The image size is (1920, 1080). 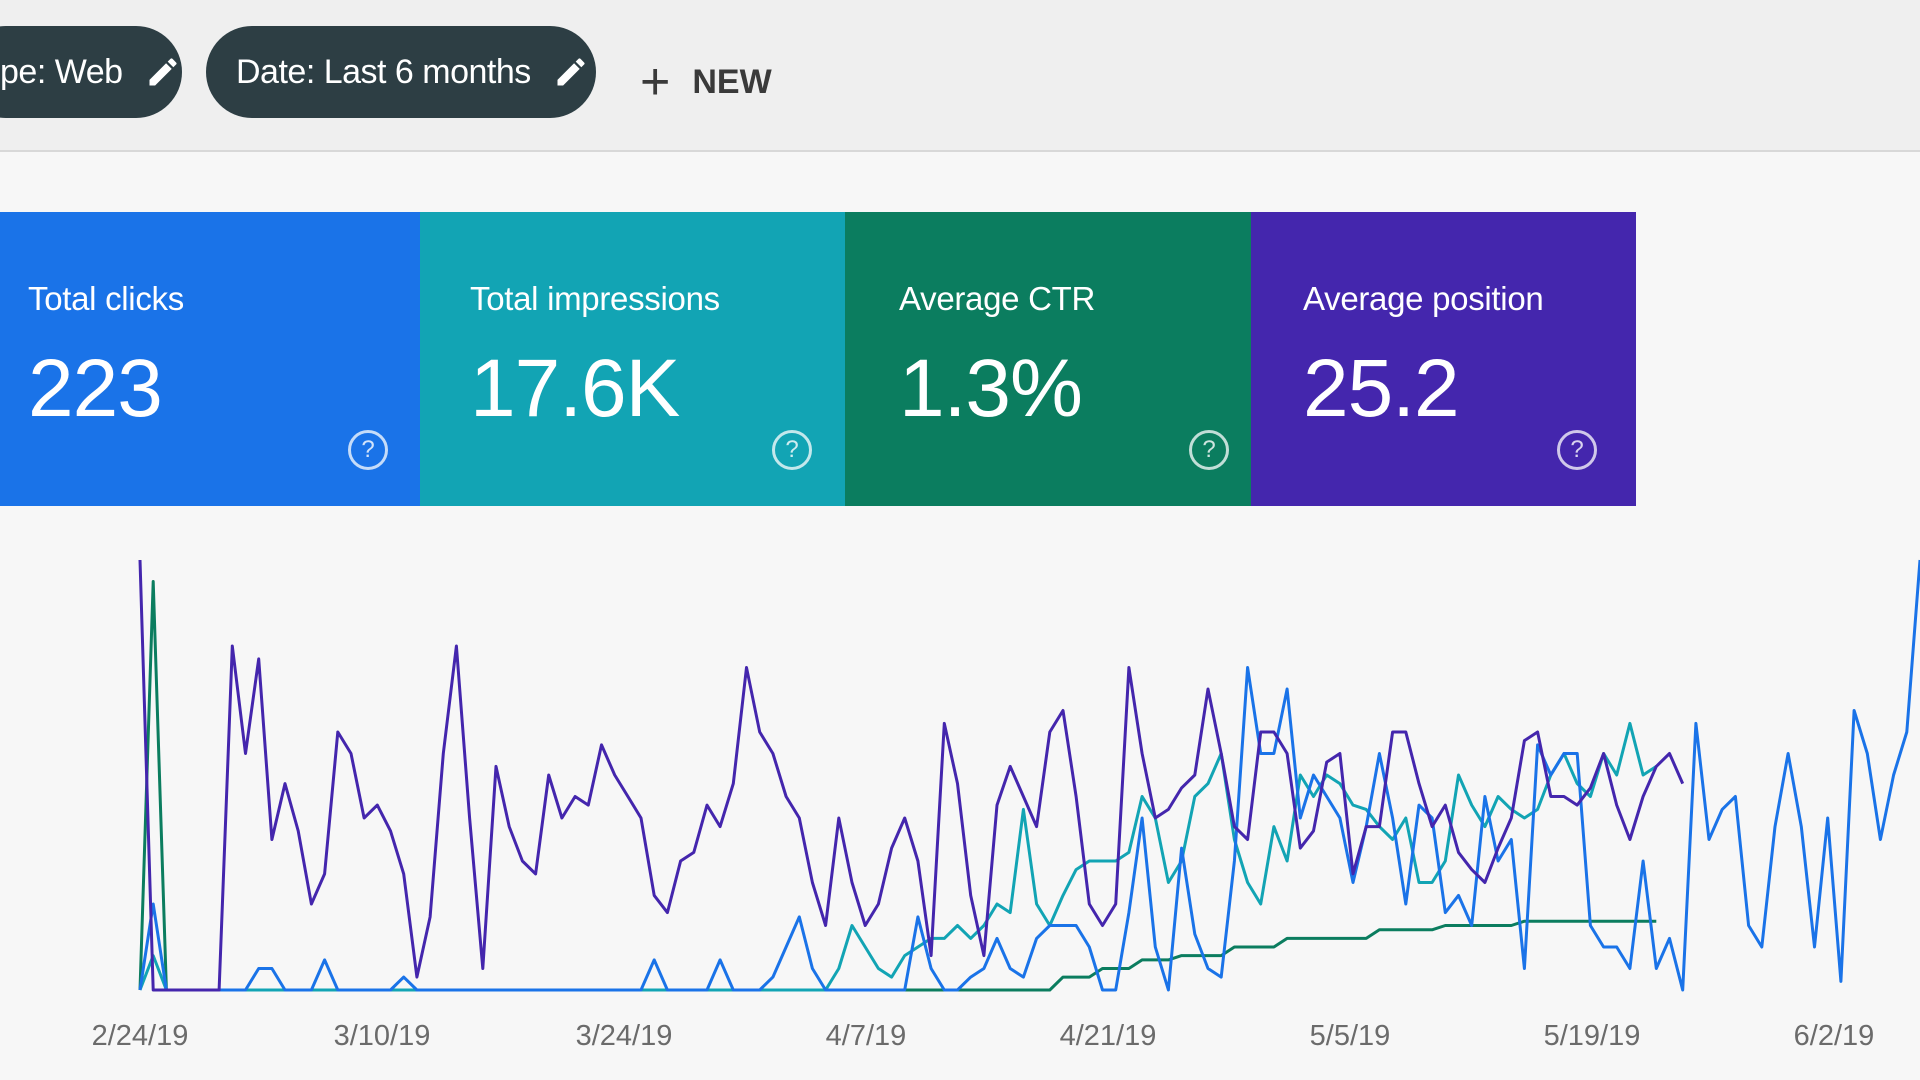 What do you see at coordinates (1423, 298) in the screenshot?
I see `metric-label: Average position` at bounding box center [1423, 298].